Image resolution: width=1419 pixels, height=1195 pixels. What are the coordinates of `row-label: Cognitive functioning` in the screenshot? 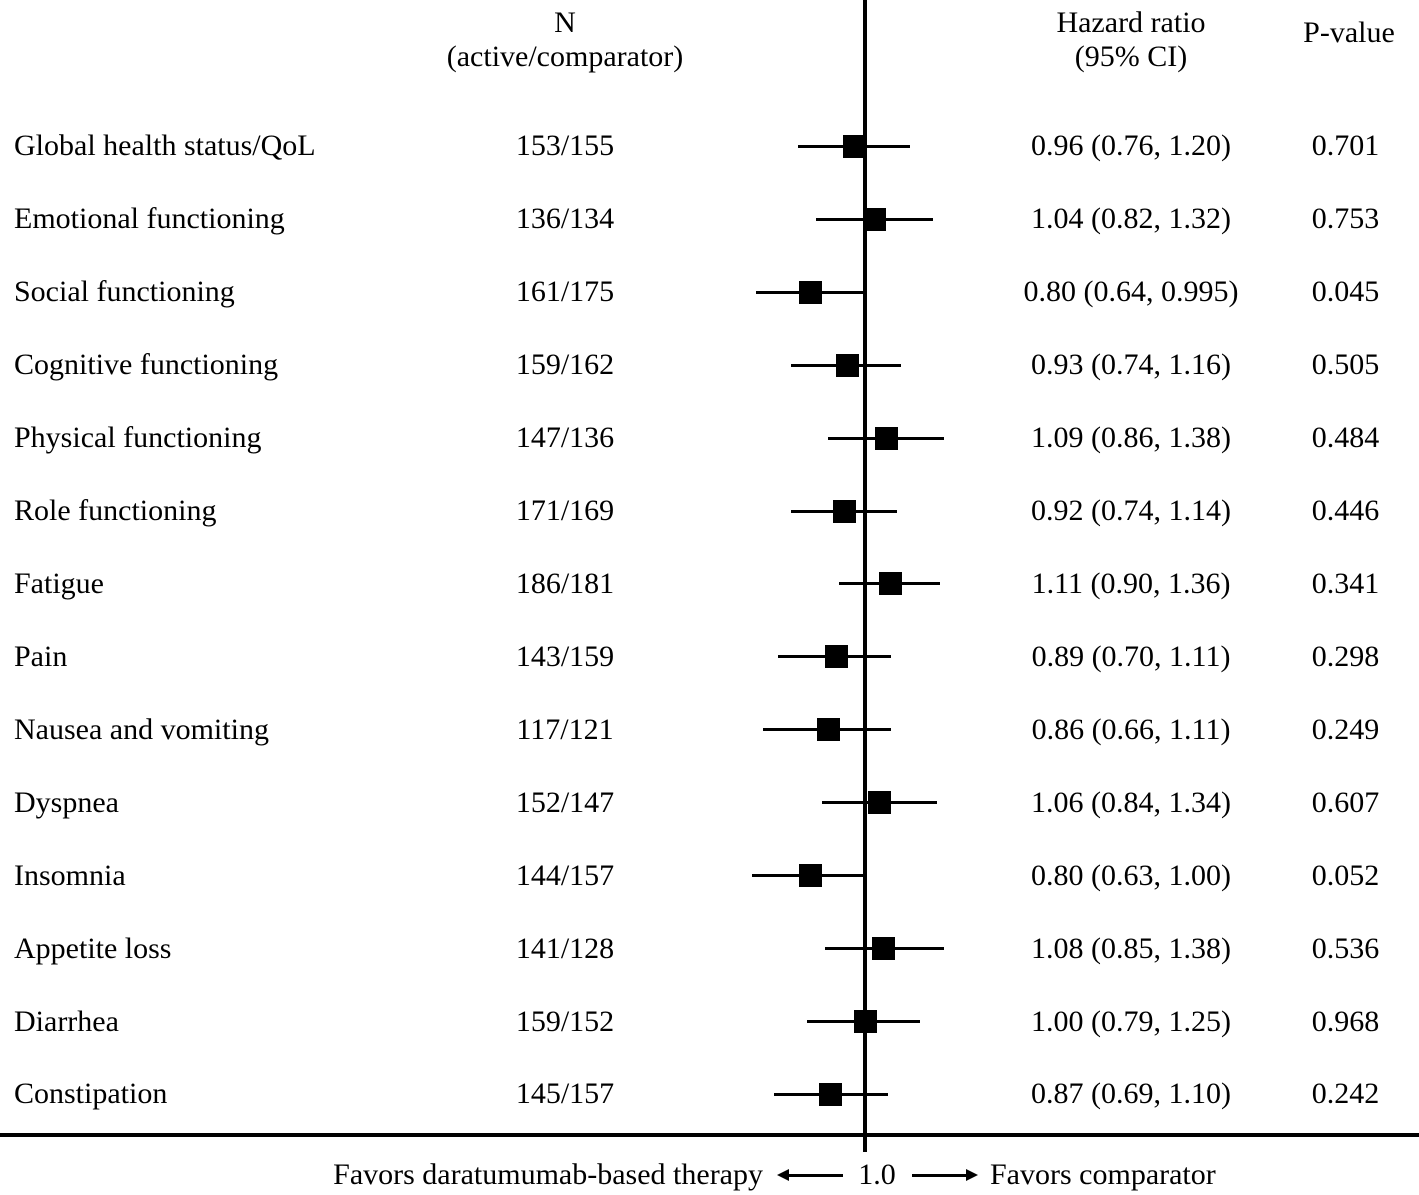 It's located at (146, 365).